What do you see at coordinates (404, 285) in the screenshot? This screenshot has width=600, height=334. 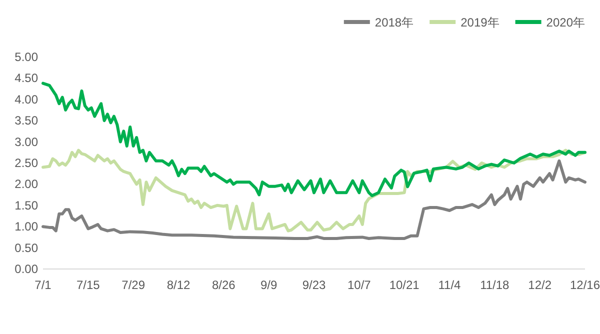 I see `x-tick-label: 10/21` at bounding box center [404, 285].